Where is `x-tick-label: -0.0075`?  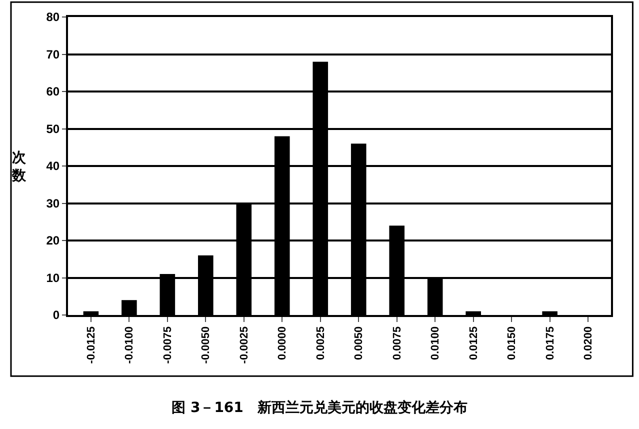 x-tick-label: -0.0075 is located at coordinates (168, 345).